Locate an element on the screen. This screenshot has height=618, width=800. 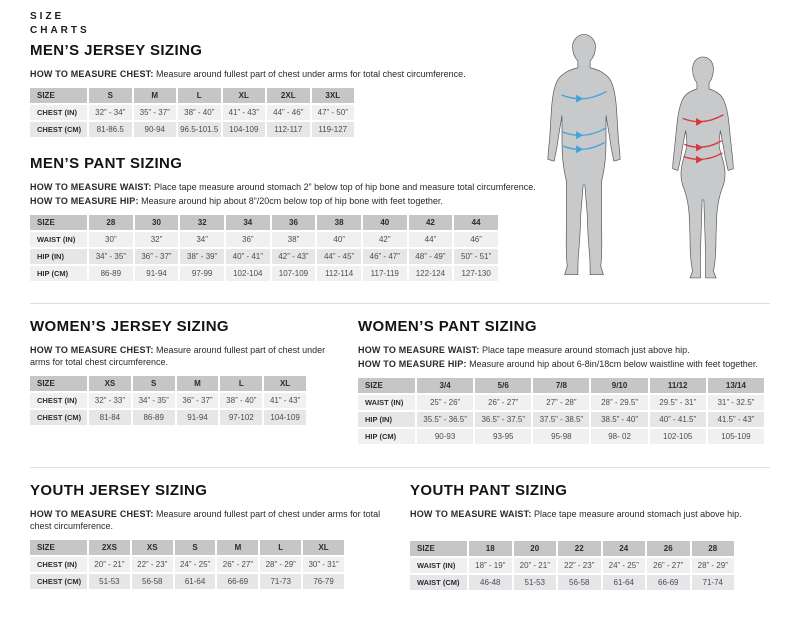
table-header-cell: M is located at coordinates (197, 384).